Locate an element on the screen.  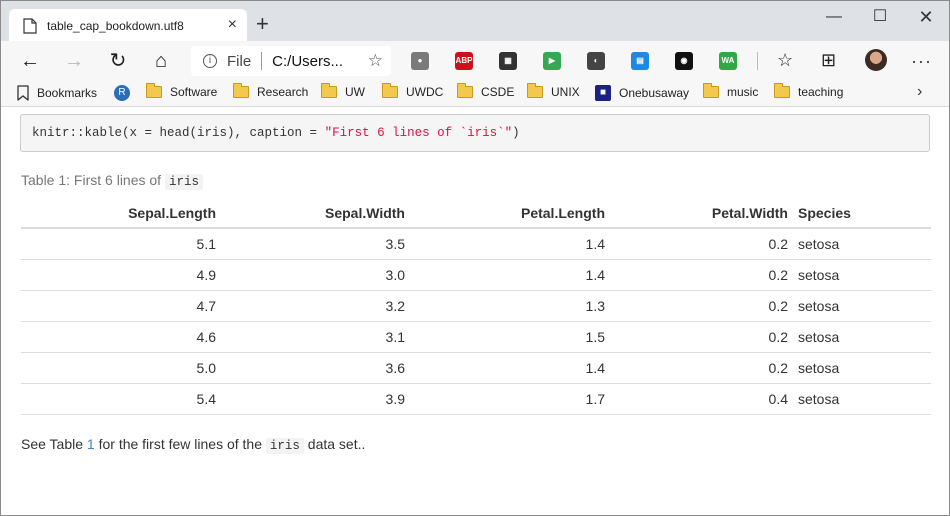
caption-code: iris is located at coordinates (183, 182).